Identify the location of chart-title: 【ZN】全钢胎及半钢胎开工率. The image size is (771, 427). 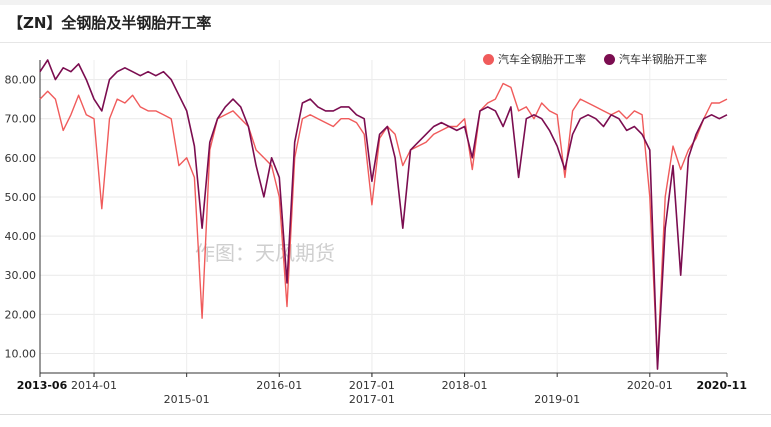
(110, 23).